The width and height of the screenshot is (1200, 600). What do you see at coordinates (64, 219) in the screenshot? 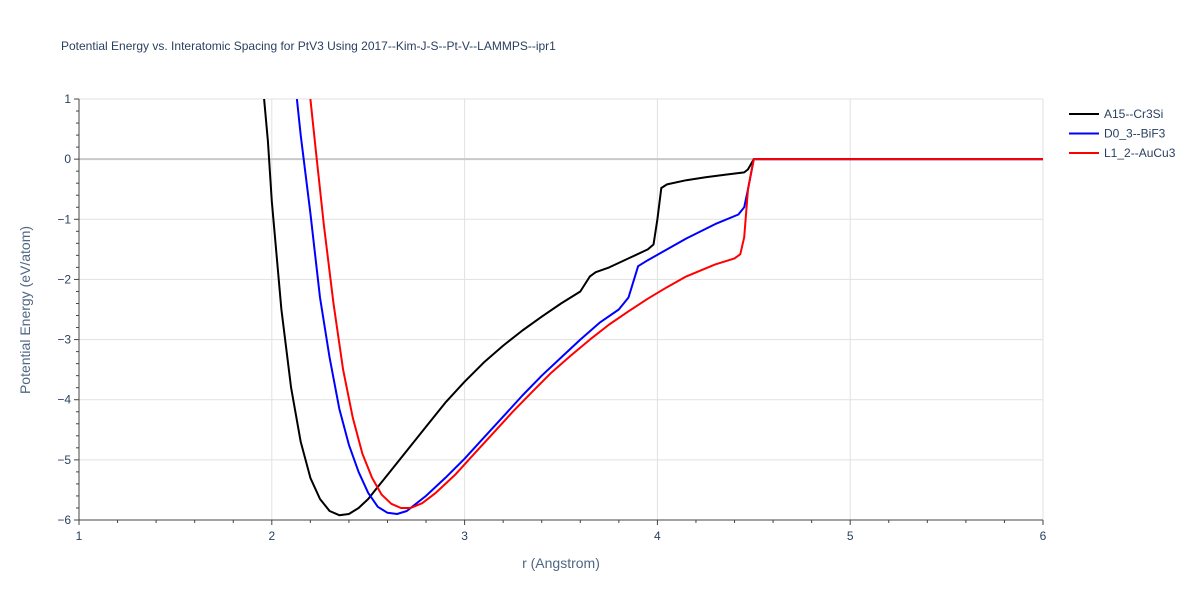
I see `y-tick-label: −1` at bounding box center [64, 219].